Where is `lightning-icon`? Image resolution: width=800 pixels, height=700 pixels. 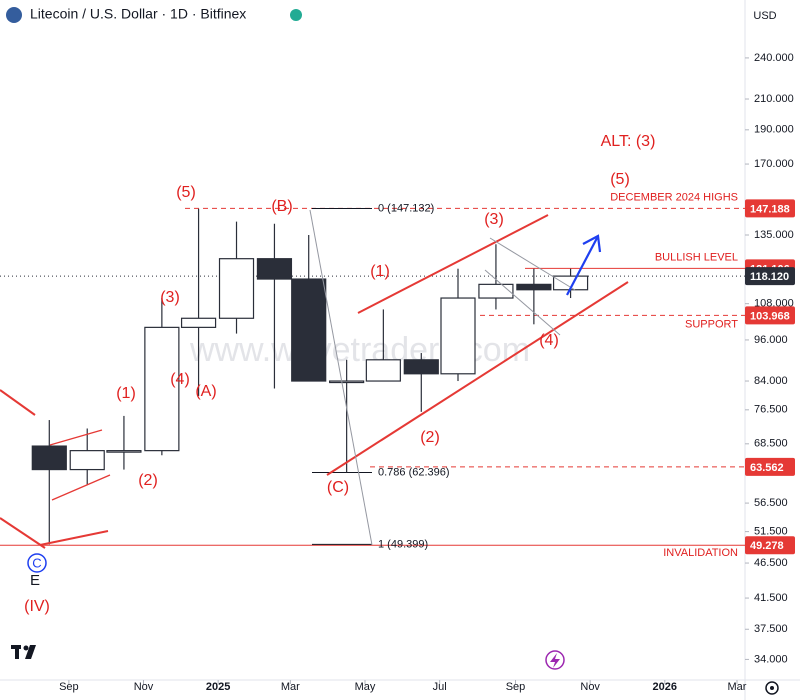
lightning-icon is located at coordinates (555, 660).